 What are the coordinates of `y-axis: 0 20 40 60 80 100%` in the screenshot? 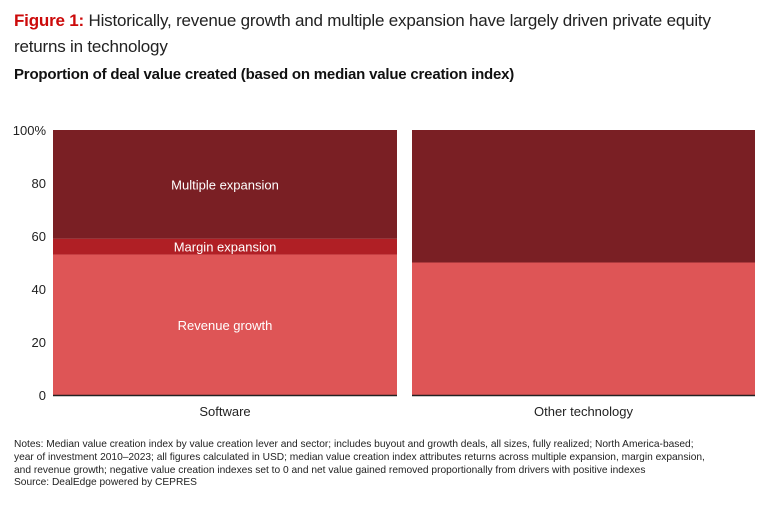 It's located at (30, 263).